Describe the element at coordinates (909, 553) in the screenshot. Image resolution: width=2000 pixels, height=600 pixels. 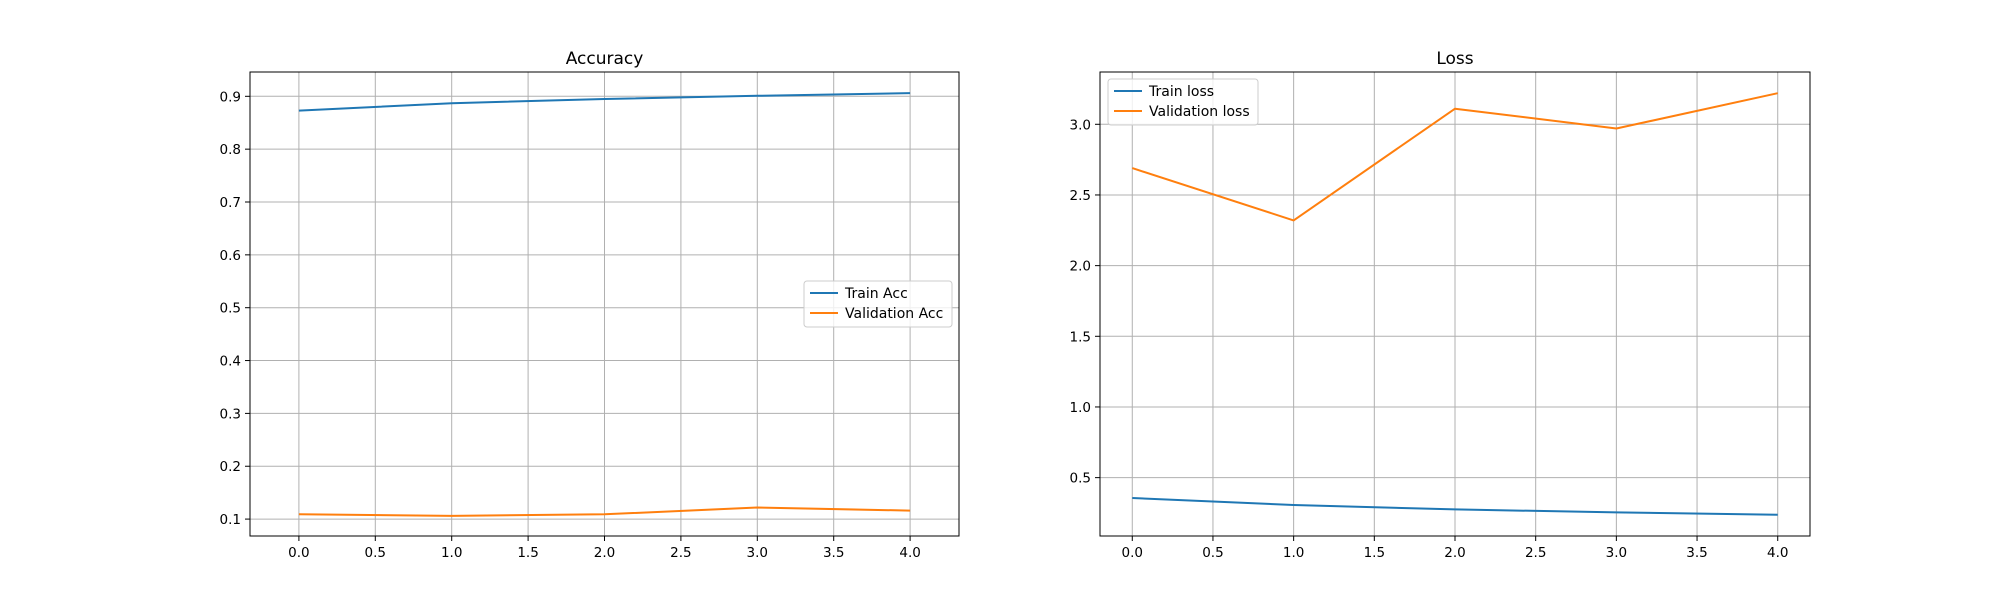
I see `accuracy-x-tick-label: 4.0` at that location.